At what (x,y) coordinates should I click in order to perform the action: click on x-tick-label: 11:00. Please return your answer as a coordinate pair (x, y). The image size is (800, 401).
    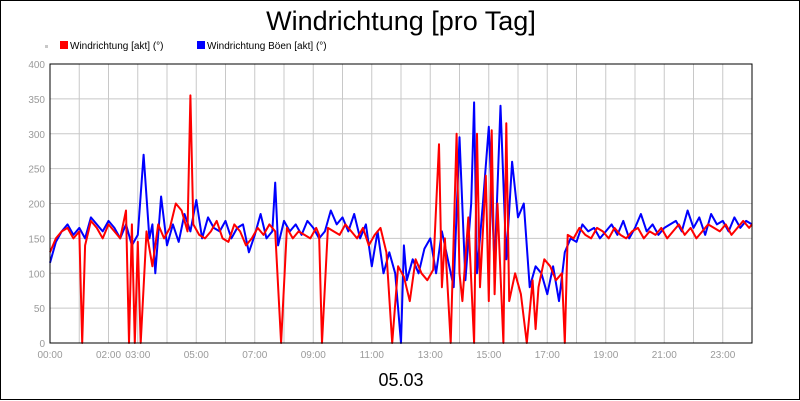
    Looking at the image, I should click on (372, 355).